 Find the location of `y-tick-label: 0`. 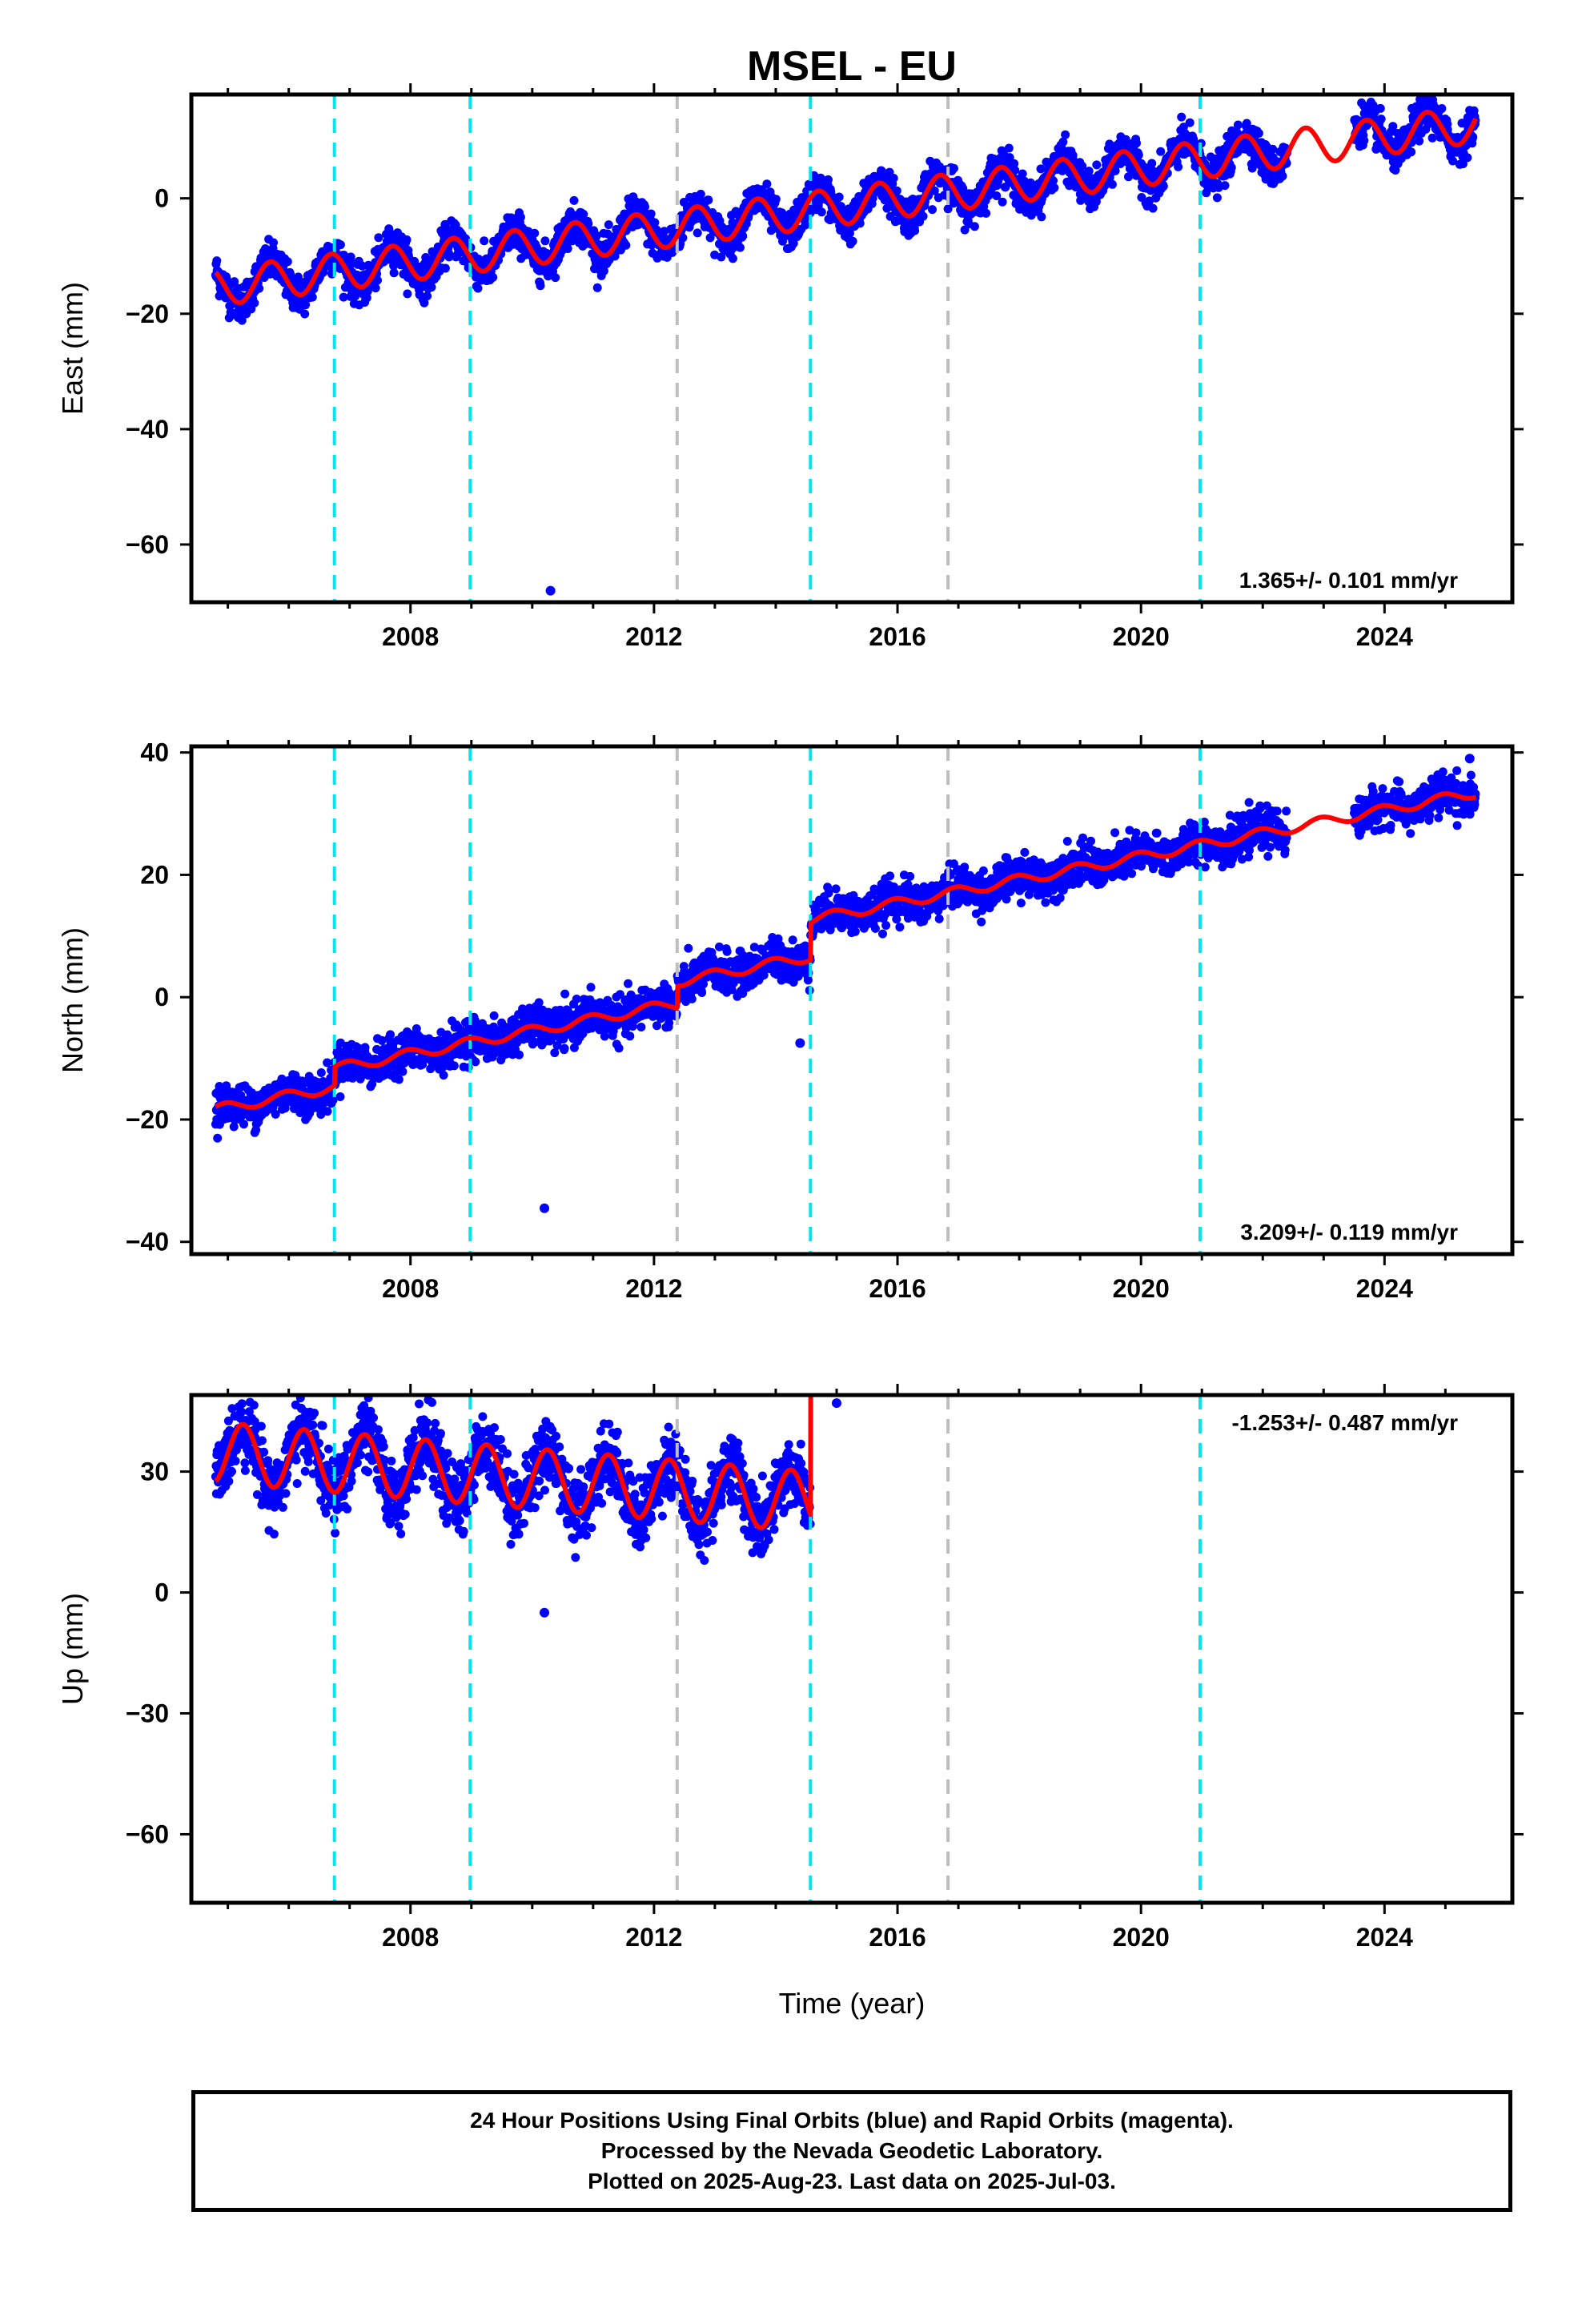

y-tick-label: 0 is located at coordinates (162, 198).